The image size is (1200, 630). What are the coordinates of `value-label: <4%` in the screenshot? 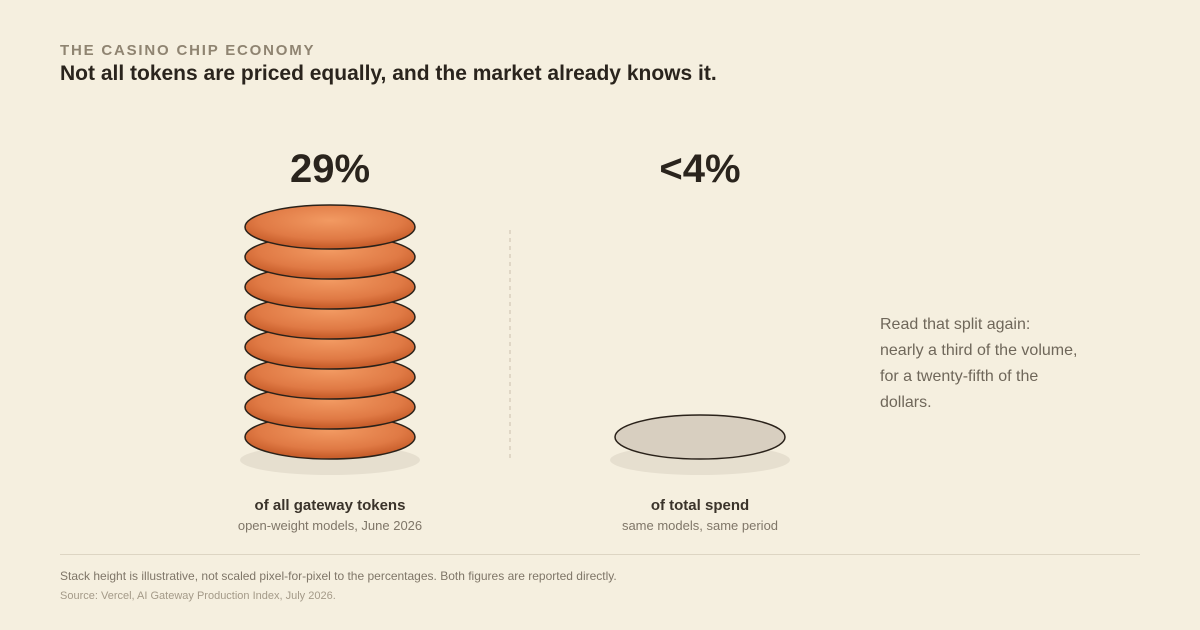 It's located at (699, 169).